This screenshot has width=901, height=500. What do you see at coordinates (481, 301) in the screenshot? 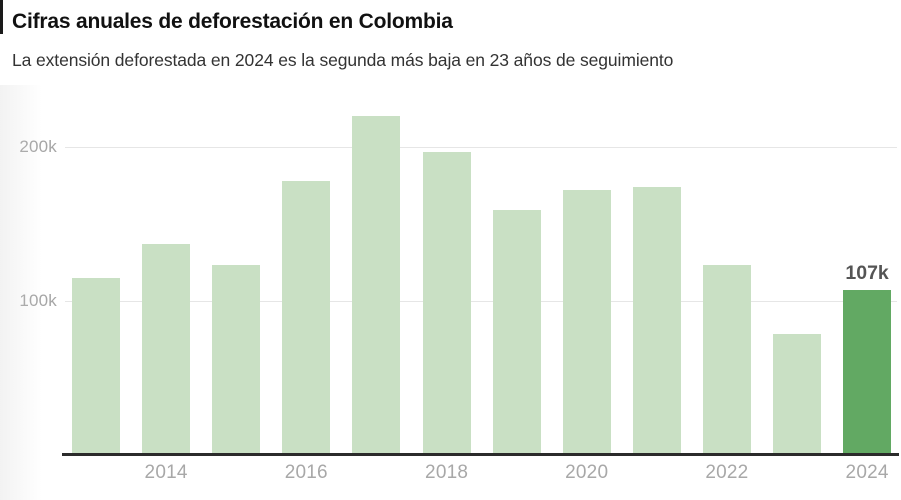
I see `gridline-100k` at bounding box center [481, 301].